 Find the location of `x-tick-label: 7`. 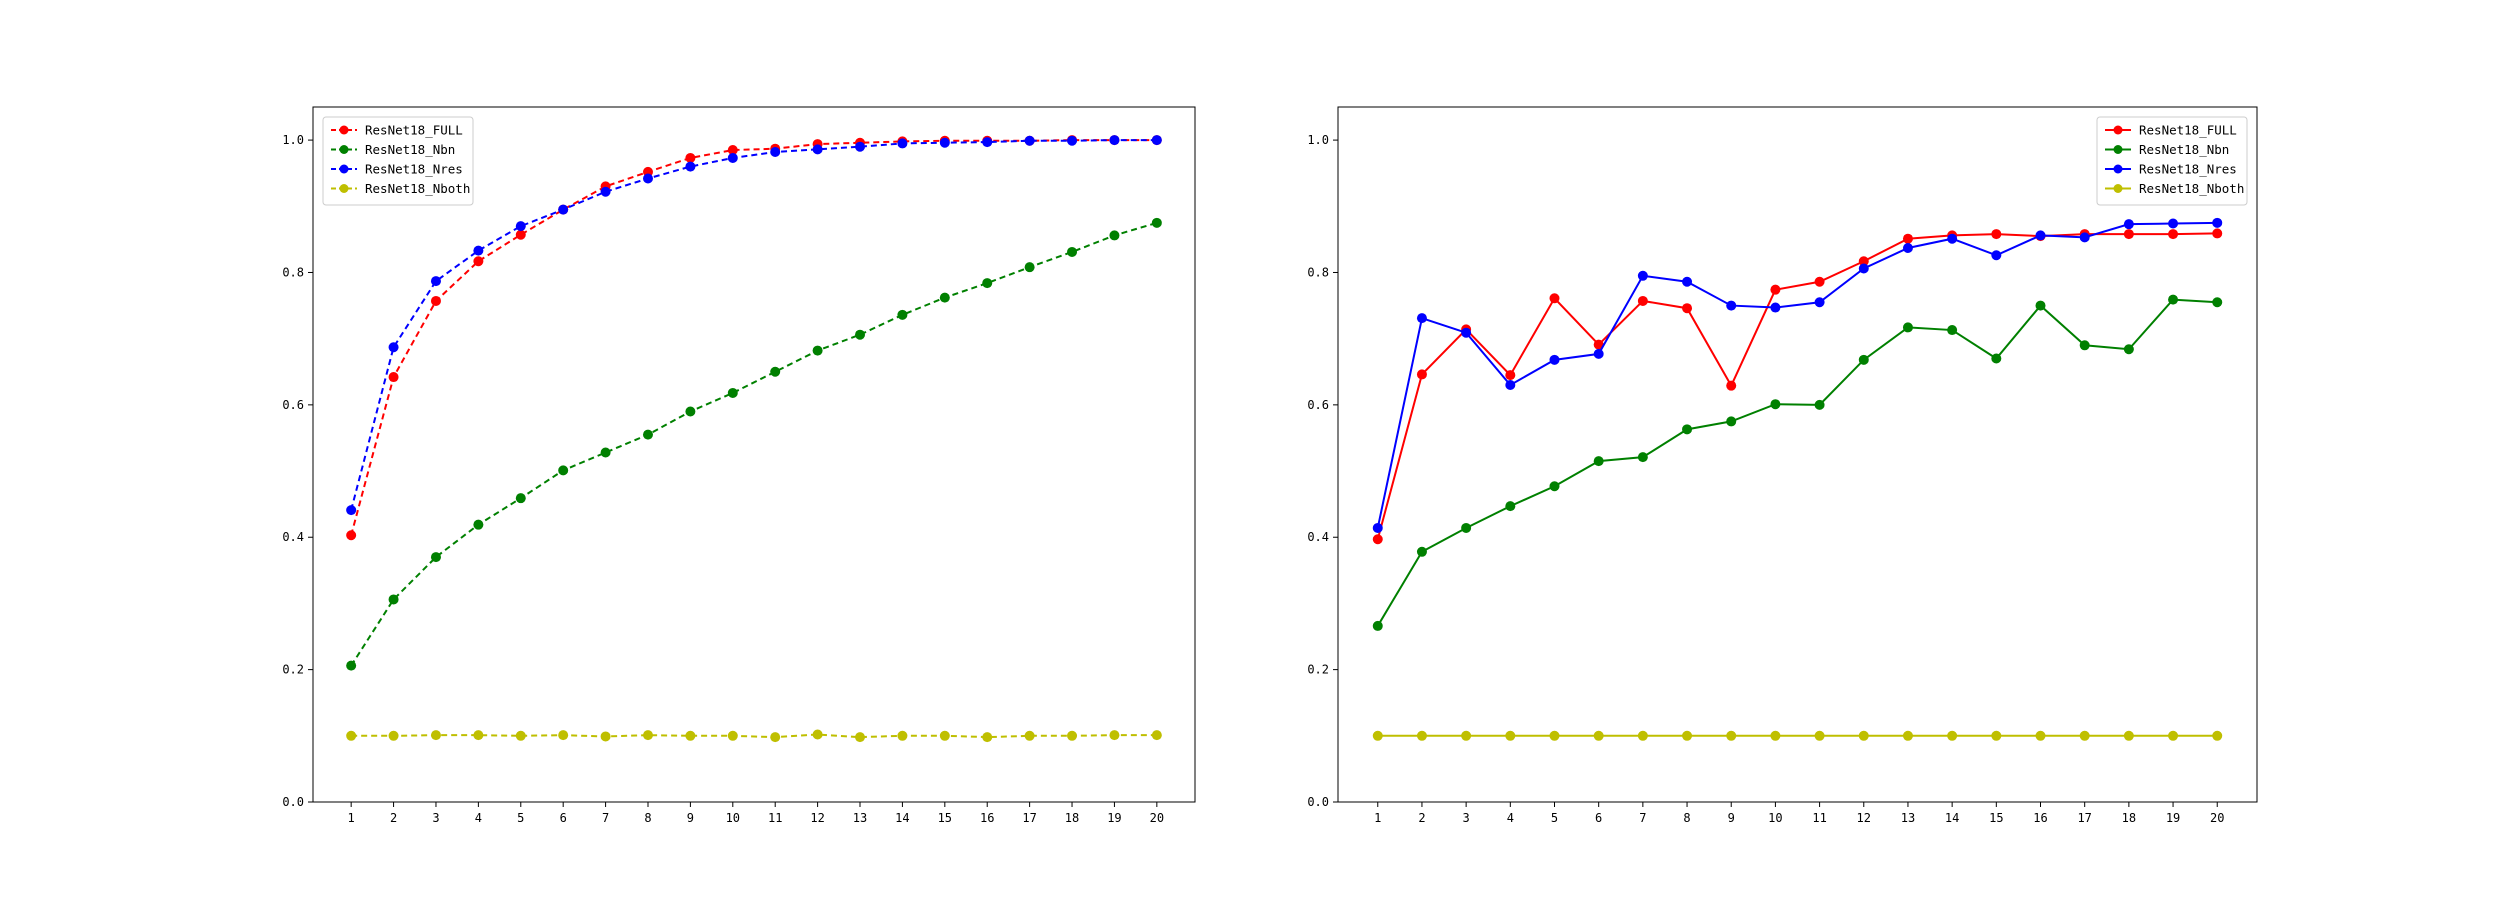

x-tick-label: 7 is located at coordinates (605, 818).